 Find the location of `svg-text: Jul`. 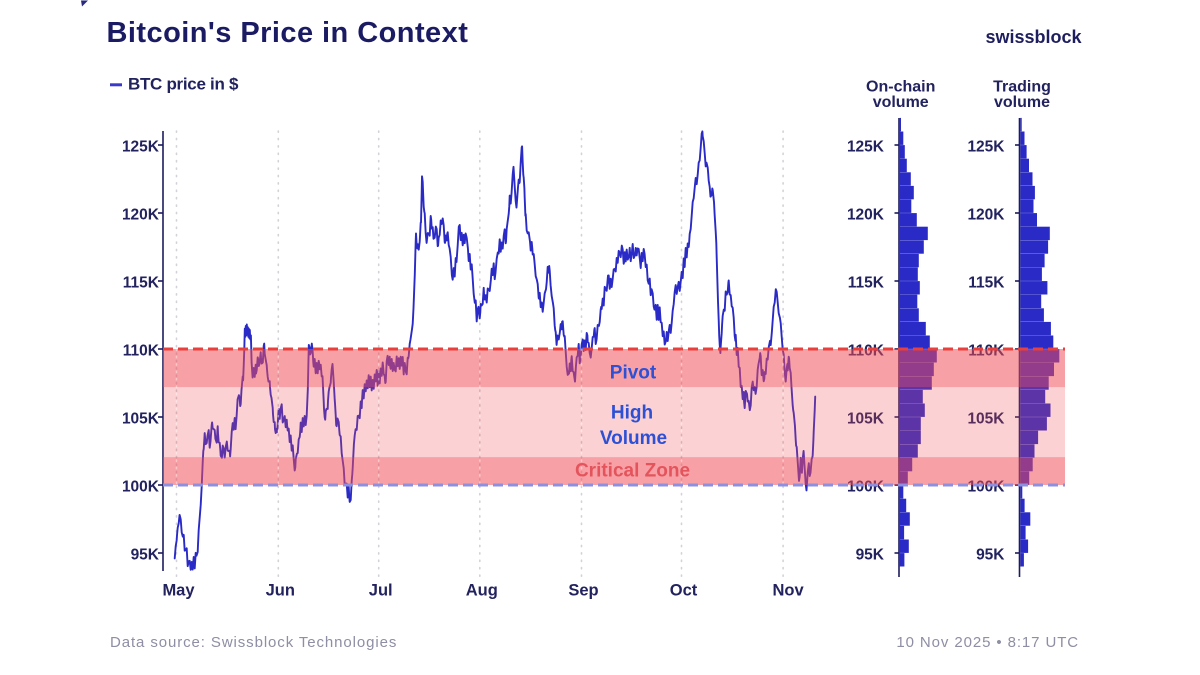

svg-text: Jul is located at coordinates (381, 591).